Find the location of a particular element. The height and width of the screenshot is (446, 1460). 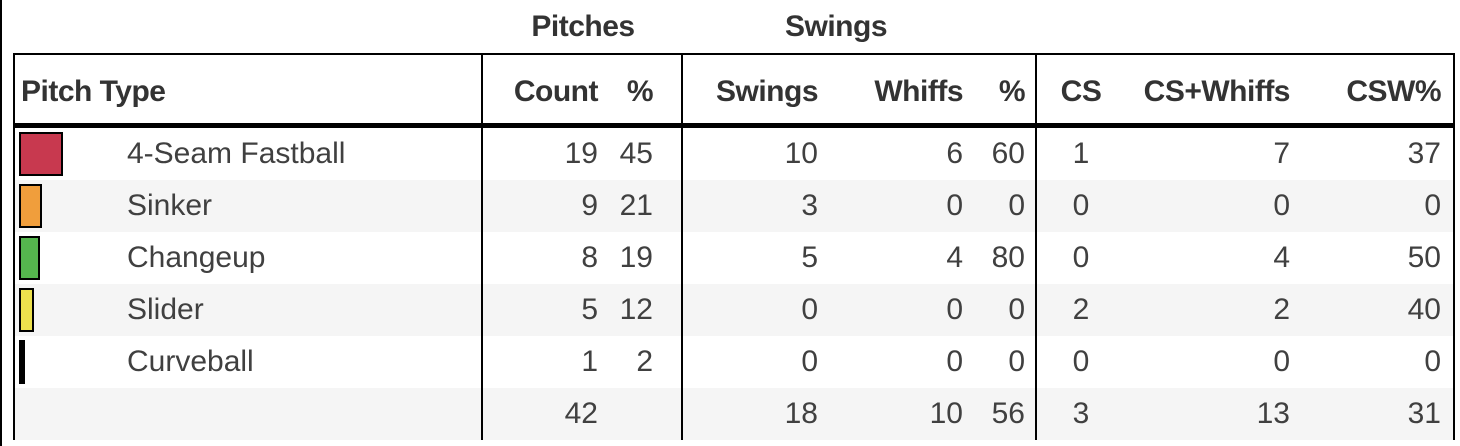

cs-whiffs-cell: 7 is located at coordinates (1281, 153).